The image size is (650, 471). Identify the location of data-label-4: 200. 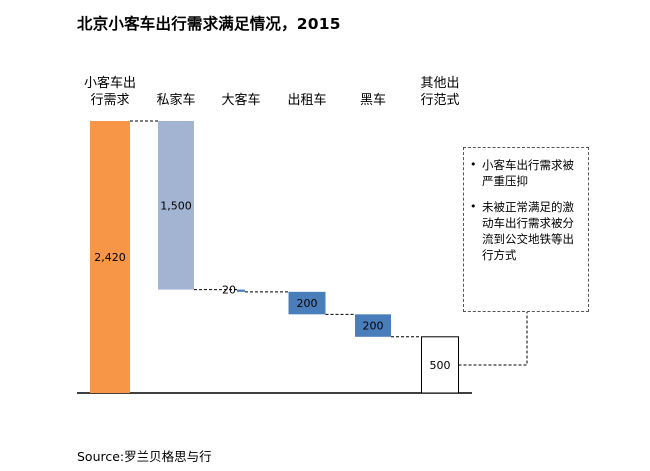
(307, 303).